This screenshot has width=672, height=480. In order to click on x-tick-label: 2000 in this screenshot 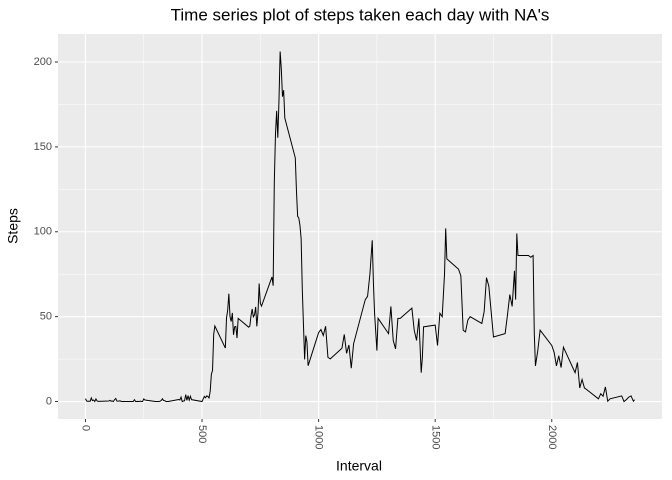, I will do `click(552, 437)`.